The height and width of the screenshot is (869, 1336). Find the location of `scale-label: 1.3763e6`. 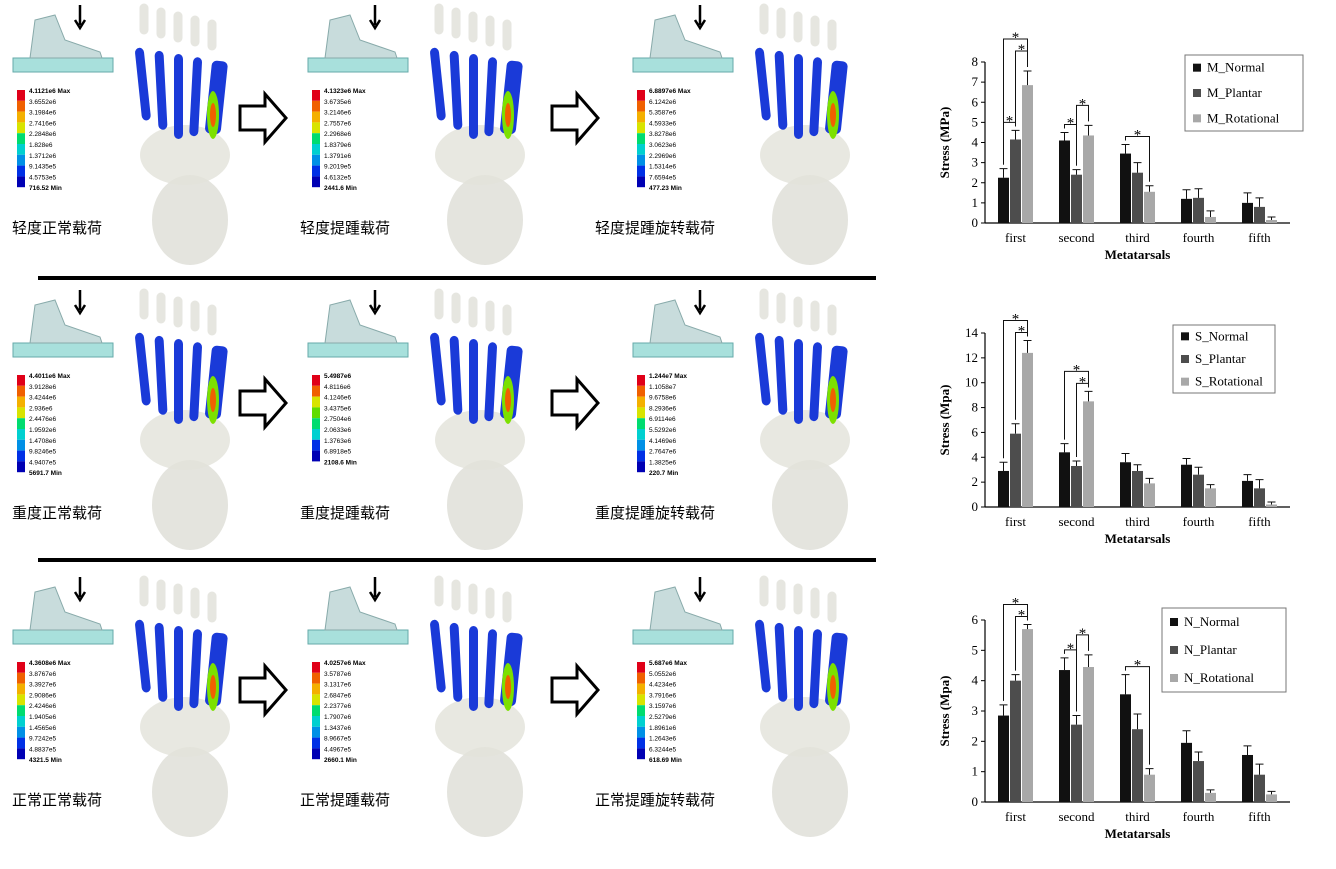

scale-label: 1.3763e6 is located at coordinates (337, 441).